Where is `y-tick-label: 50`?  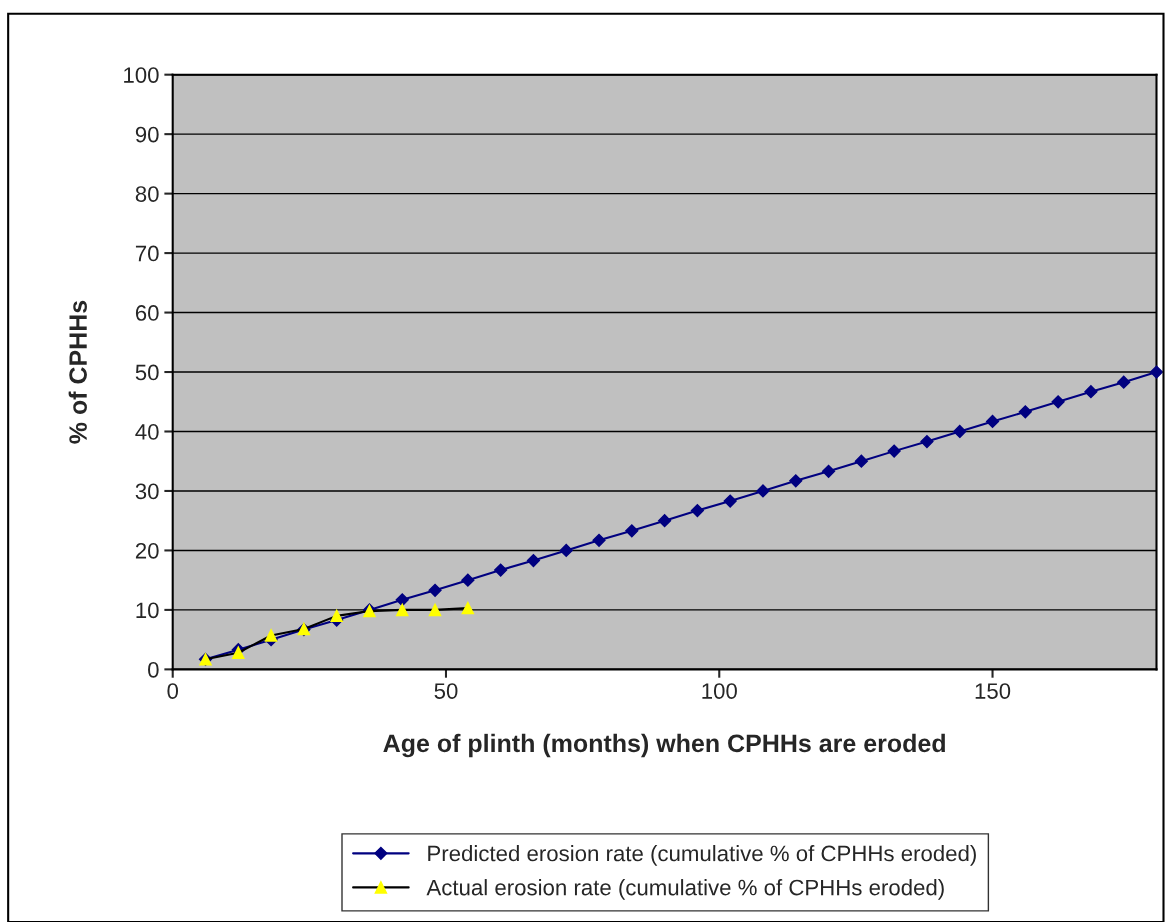
y-tick-label: 50 is located at coordinates (147, 372).